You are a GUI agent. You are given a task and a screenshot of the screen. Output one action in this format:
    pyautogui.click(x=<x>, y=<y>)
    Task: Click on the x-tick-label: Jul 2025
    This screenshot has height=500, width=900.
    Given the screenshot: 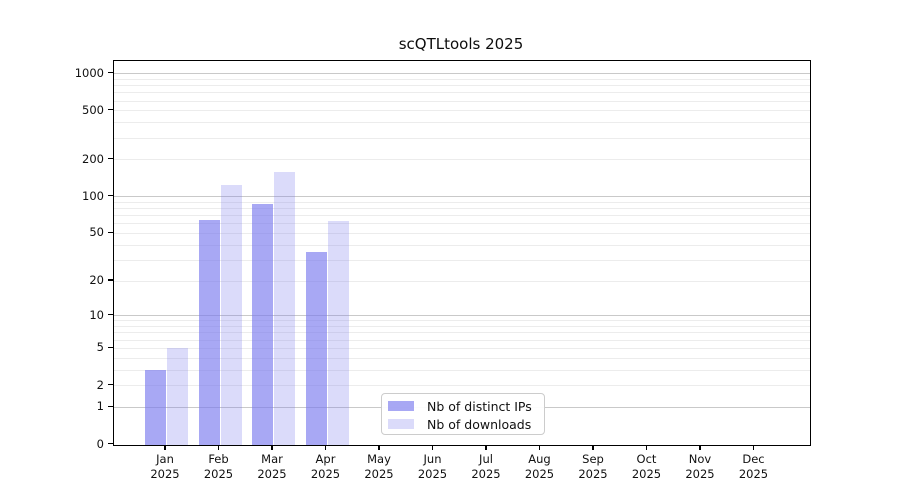 What is the action you would take?
    pyautogui.click(x=486, y=467)
    